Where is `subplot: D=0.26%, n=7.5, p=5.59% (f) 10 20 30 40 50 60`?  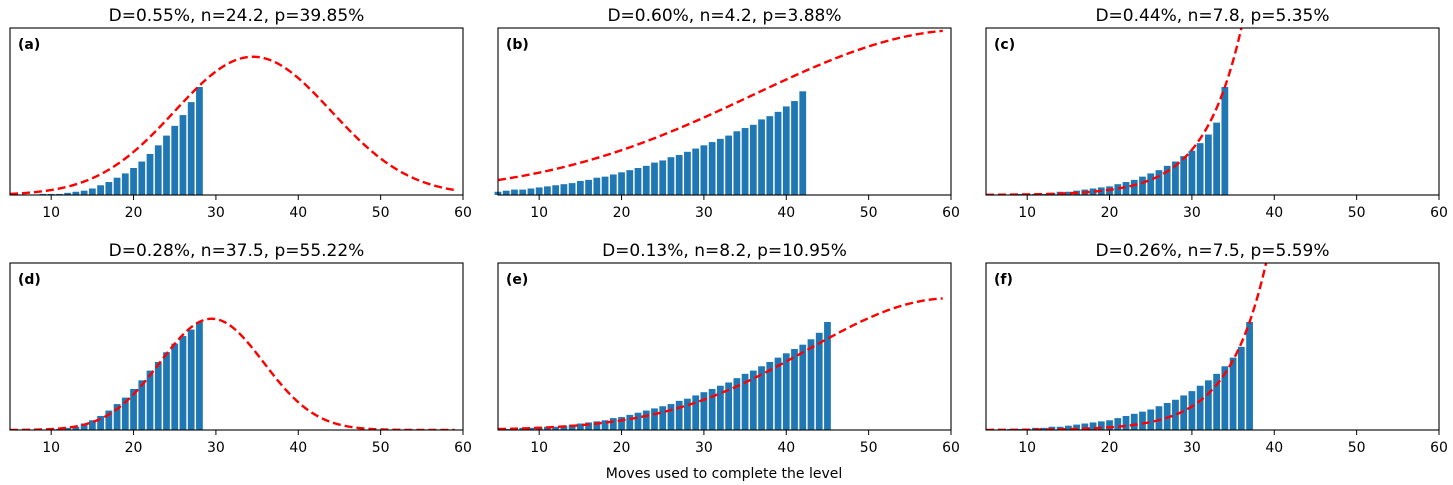 subplot: D=0.26%, n=7.5, p=5.59% (f) 10 20 30 40 50 60 is located at coordinates (1216, 348).